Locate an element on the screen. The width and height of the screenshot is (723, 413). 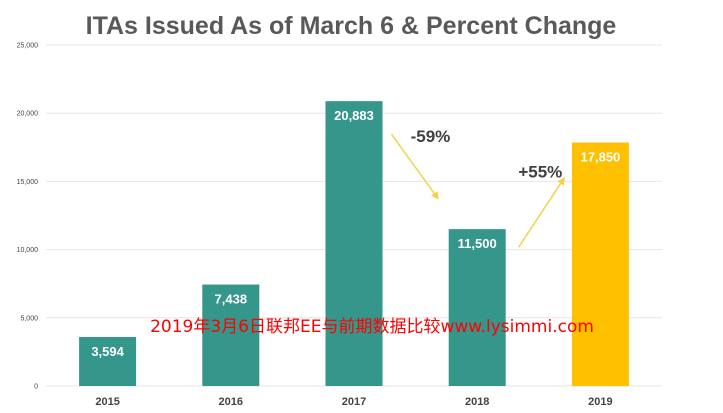
x-tick-label: 2015 is located at coordinates (107, 402).